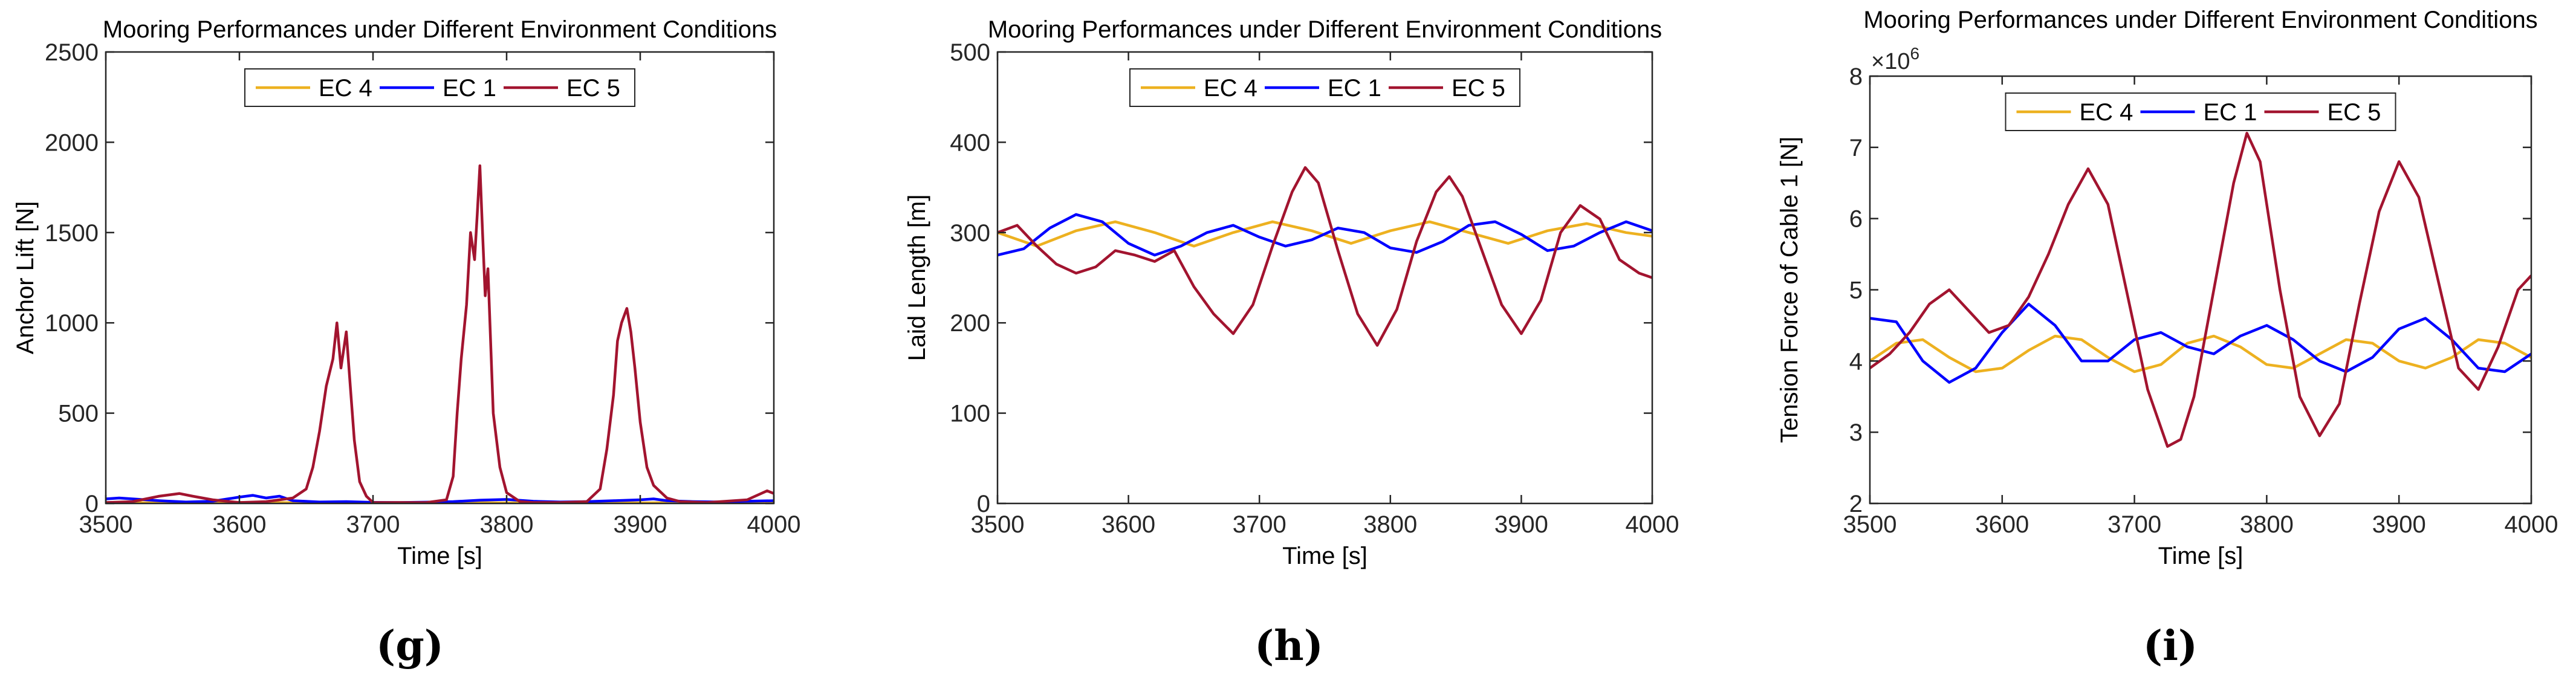 The image size is (2576, 692). What do you see at coordinates (1856, 290) in the screenshot?
I see `y-tick-label: 5` at bounding box center [1856, 290].